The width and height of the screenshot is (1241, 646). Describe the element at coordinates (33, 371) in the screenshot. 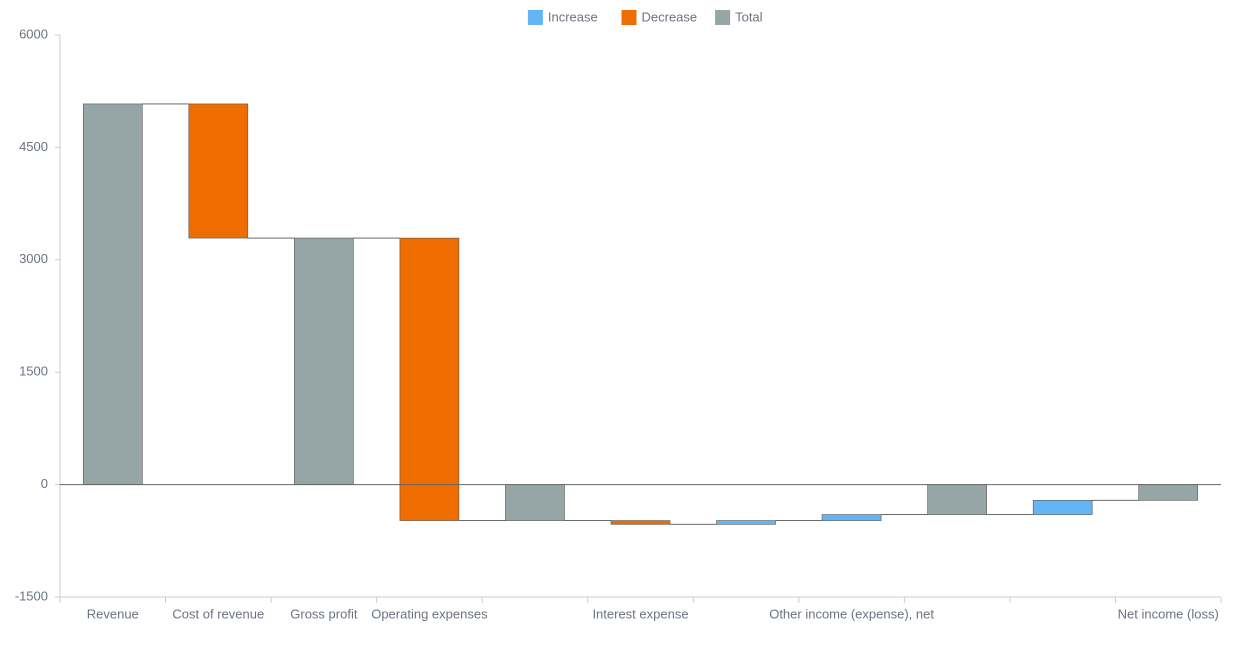

I see `y-tick-label: 1500` at that location.